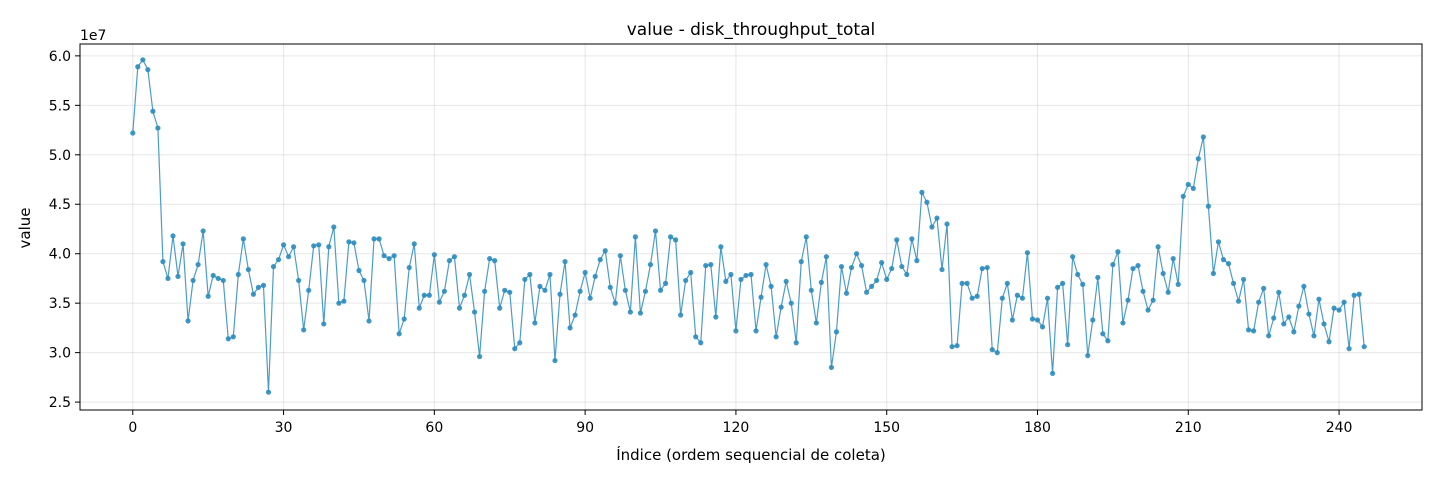 The height and width of the screenshot is (480, 1440). I want to click on x-tick-label: 240, so click(1339, 428).